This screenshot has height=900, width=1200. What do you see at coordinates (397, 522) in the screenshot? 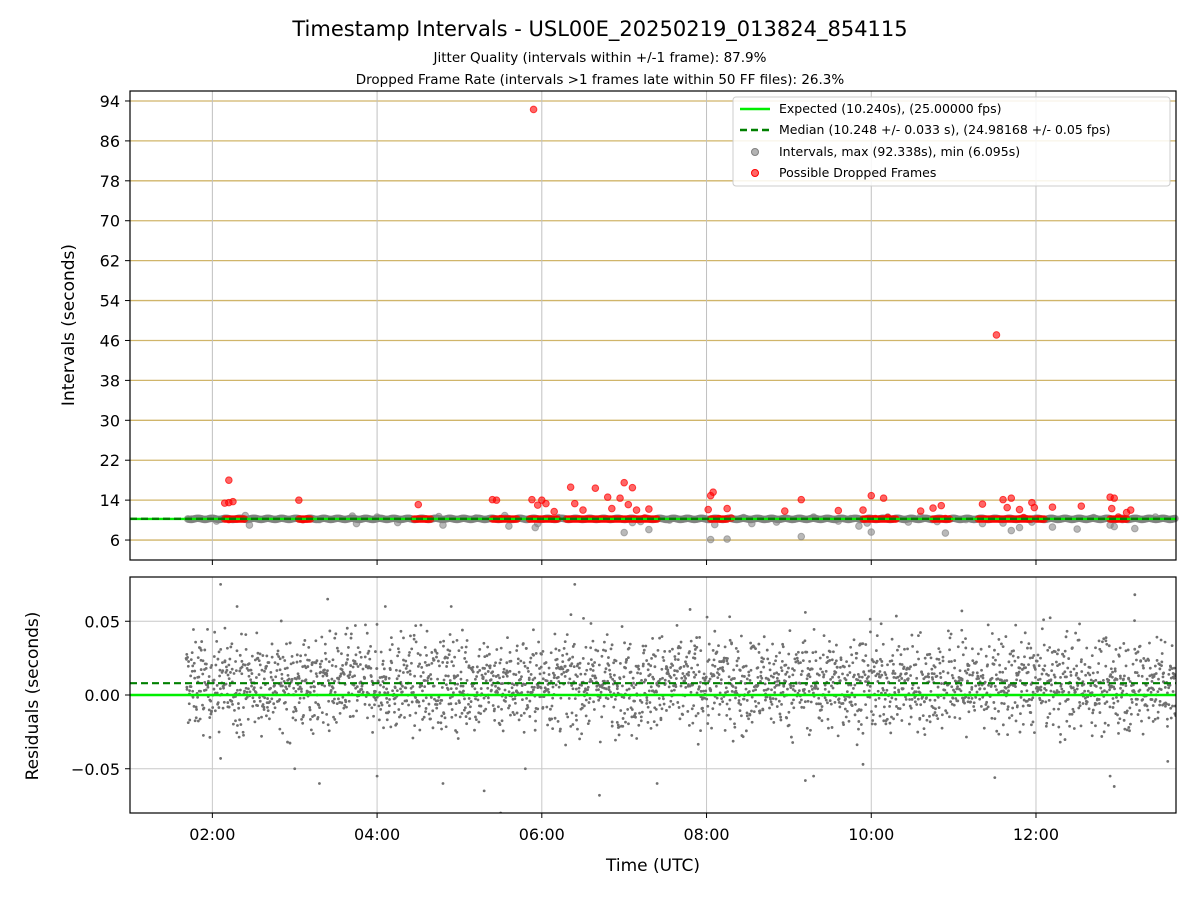
I see `interval-point` at bounding box center [397, 522].